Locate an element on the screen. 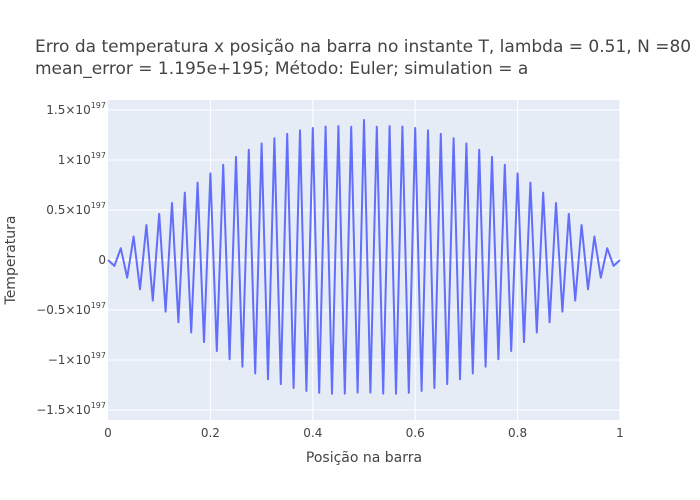  x-tick-label: 1 is located at coordinates (620, 433).